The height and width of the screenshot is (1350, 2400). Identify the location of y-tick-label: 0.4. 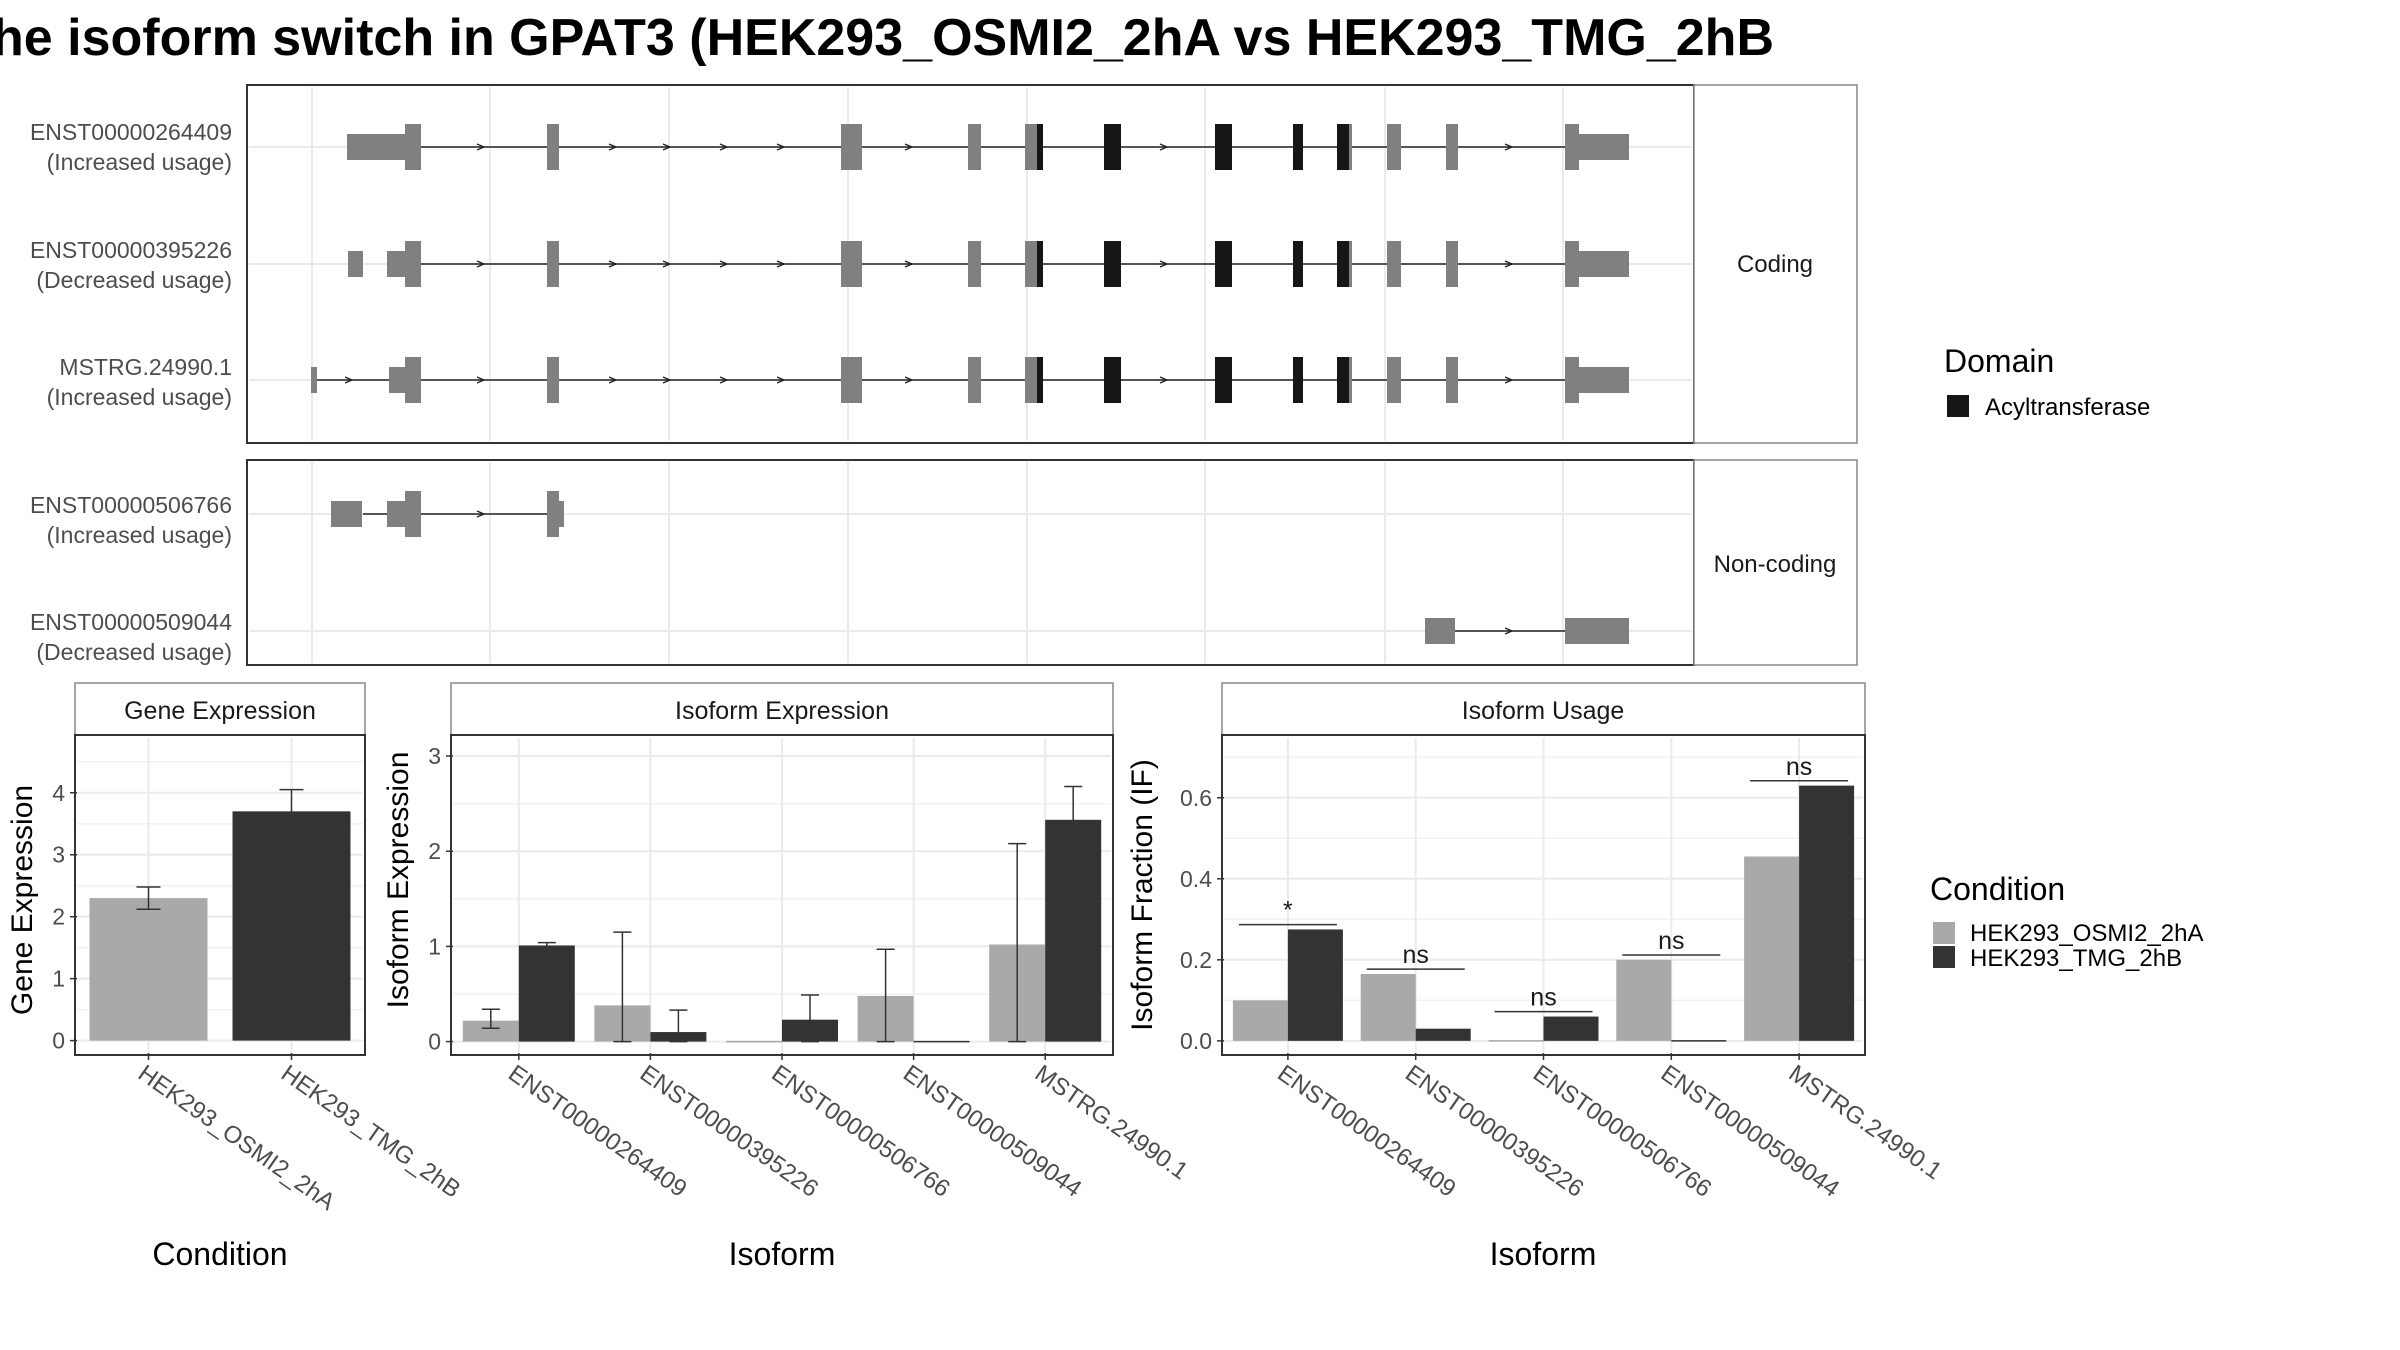
(1196, 879).